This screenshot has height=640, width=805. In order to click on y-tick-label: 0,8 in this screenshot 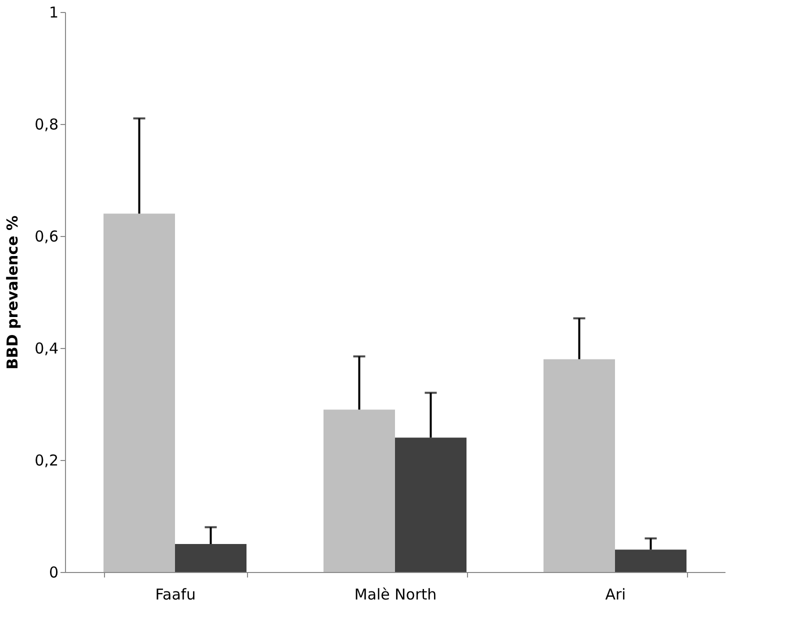, I will do `click(46, 125)`.